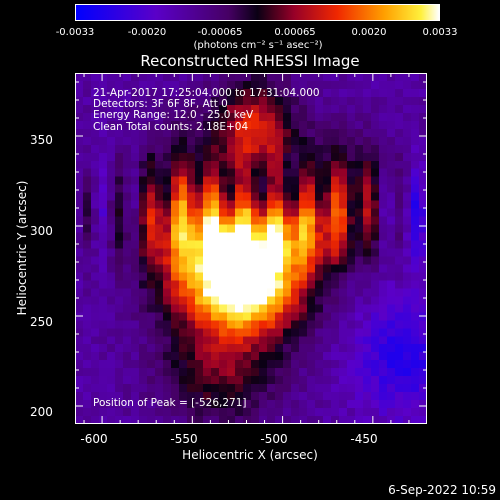  I want to click on y-tick-label: 350, so click(41, 140).